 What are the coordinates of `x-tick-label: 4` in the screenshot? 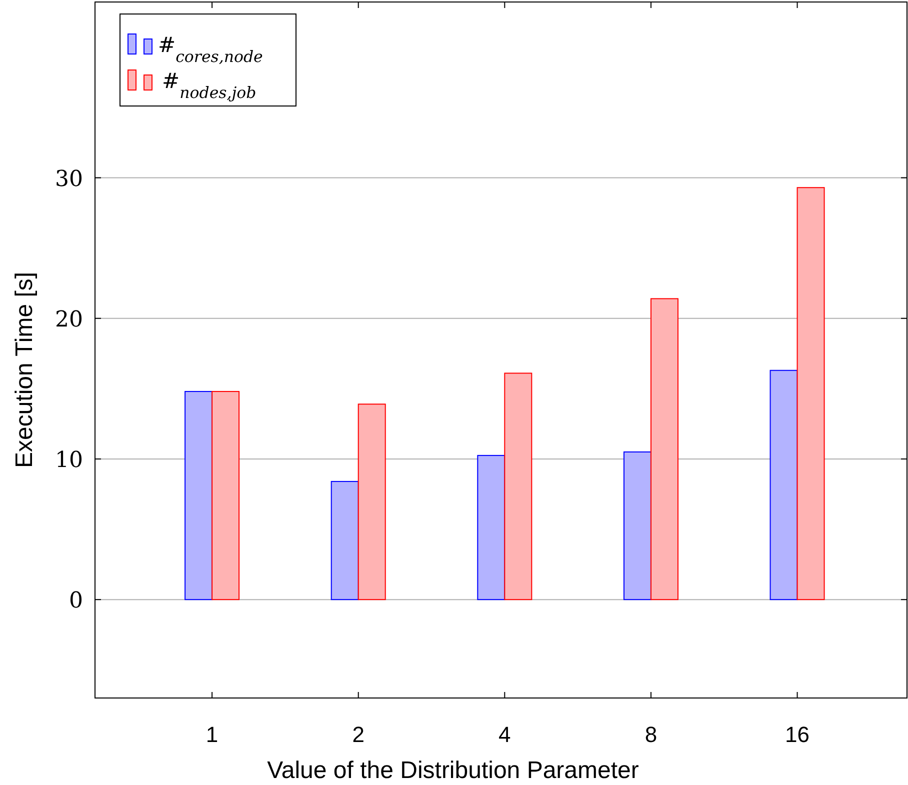 It's located at (504, 734).